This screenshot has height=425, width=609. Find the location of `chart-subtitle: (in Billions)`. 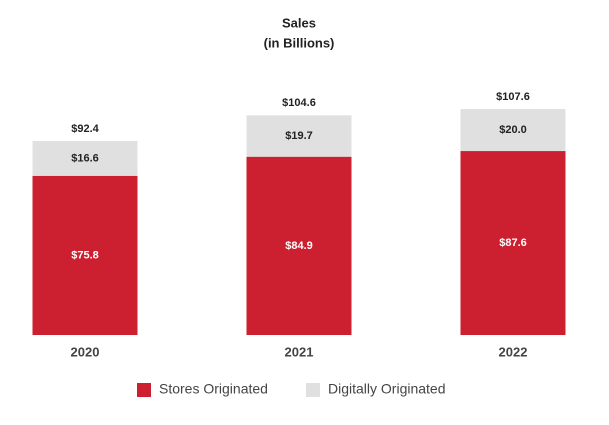

chart-subtitle: (in Billions) is located at coordinates (299, 42).